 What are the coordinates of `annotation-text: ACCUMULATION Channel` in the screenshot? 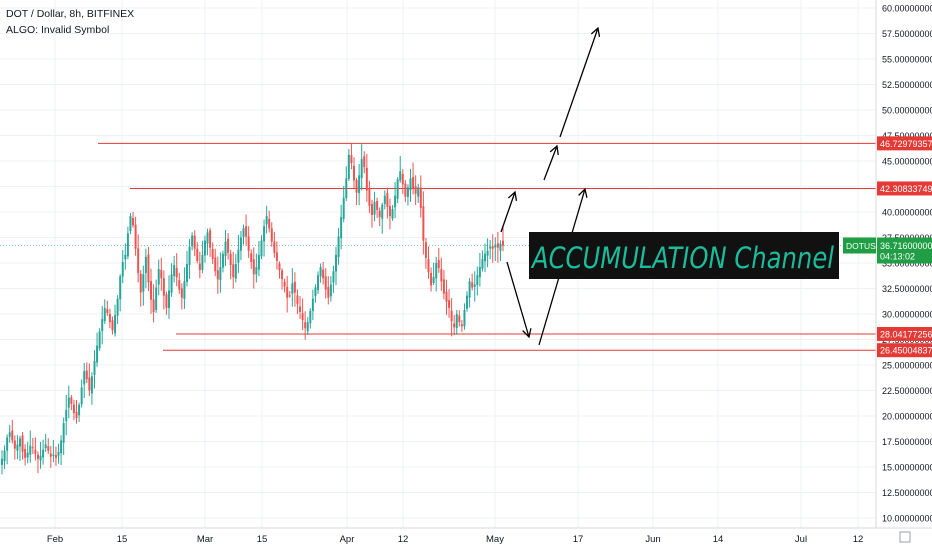 It's located at (682, 258).